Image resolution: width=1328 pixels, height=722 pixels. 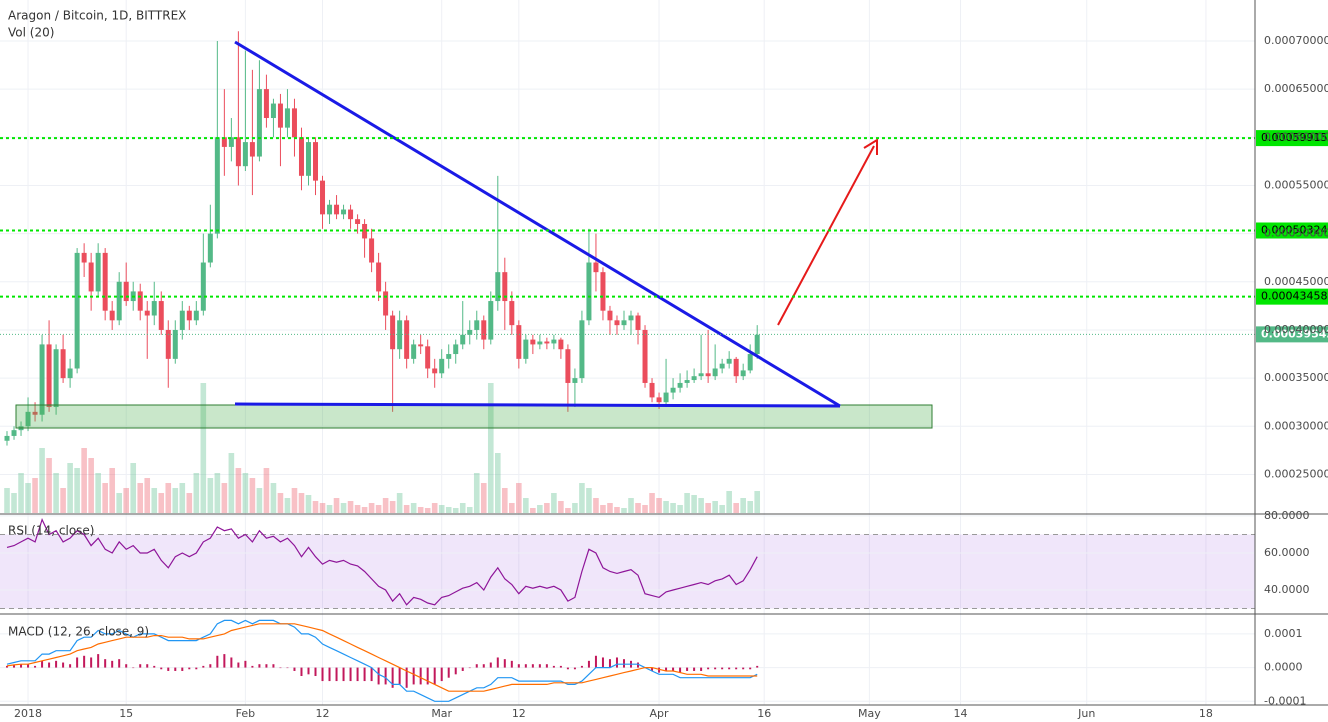 I want to click on support-box, so click(x=474, y=416).